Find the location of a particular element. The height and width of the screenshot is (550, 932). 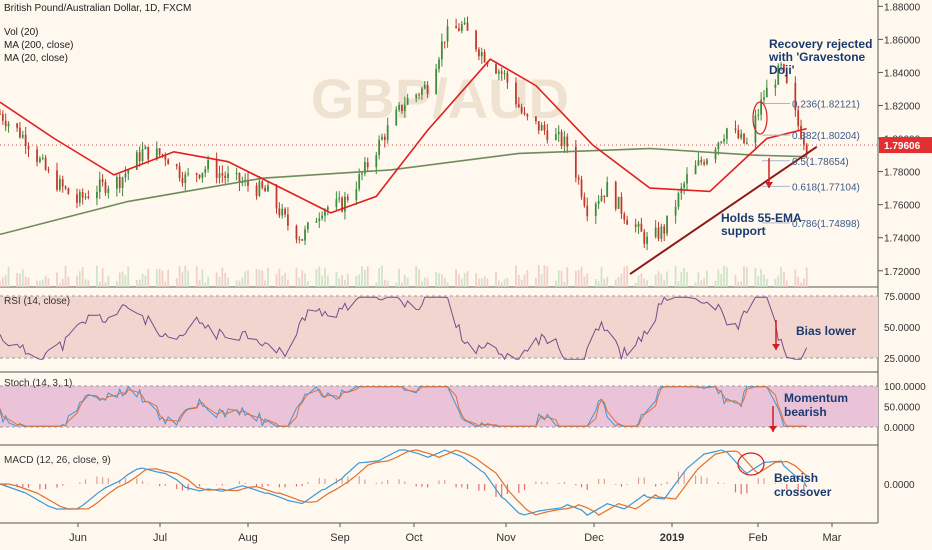

time-tick-label: 2019 is located at coordinates (672, 538).